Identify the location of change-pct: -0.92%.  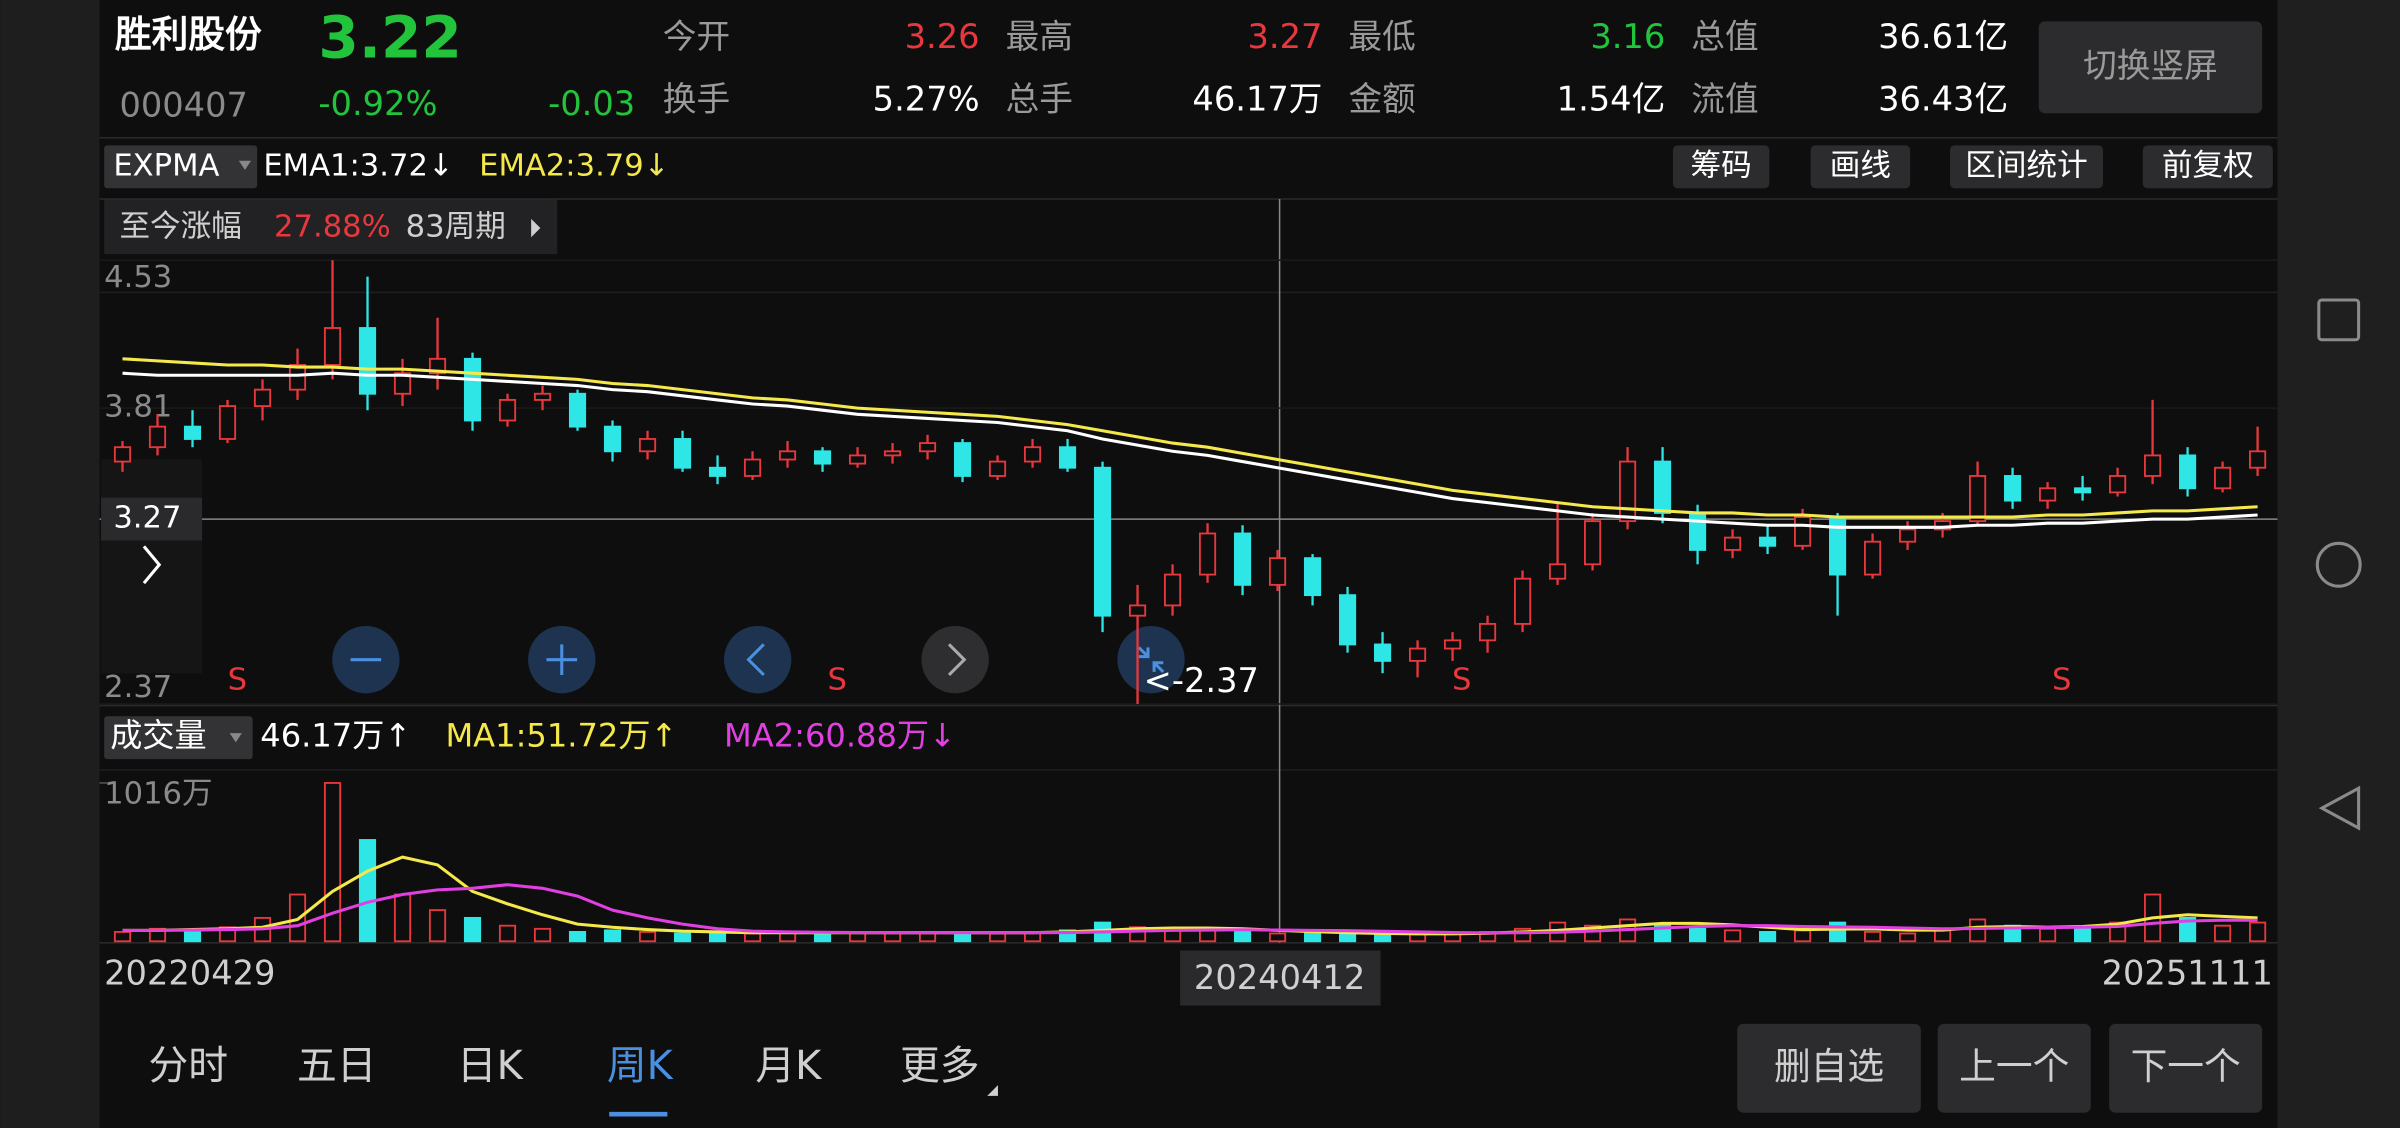
(377, 103).